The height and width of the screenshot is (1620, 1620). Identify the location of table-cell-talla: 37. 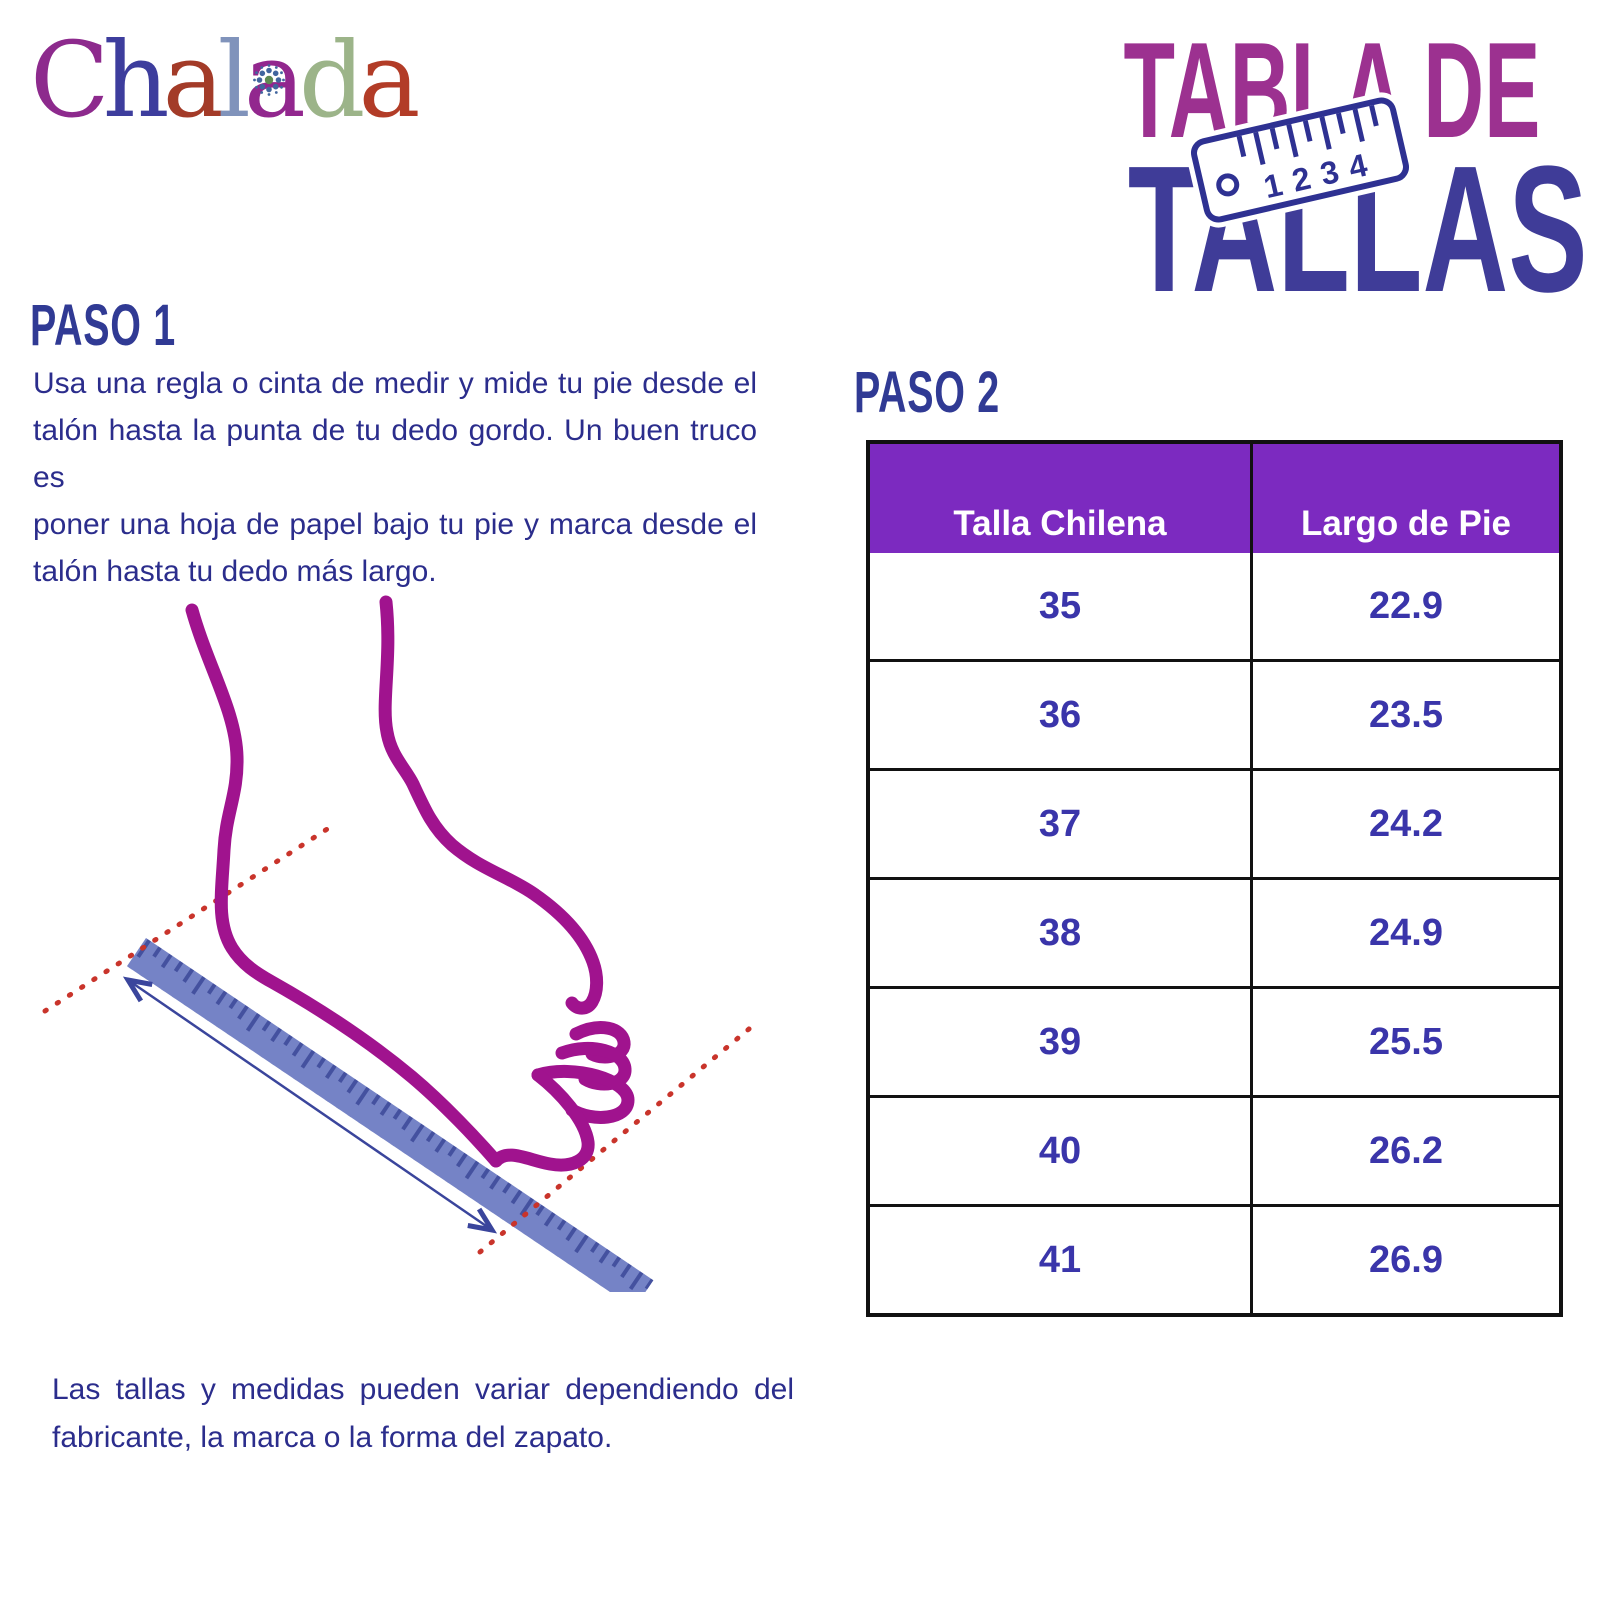
(1060, 824).